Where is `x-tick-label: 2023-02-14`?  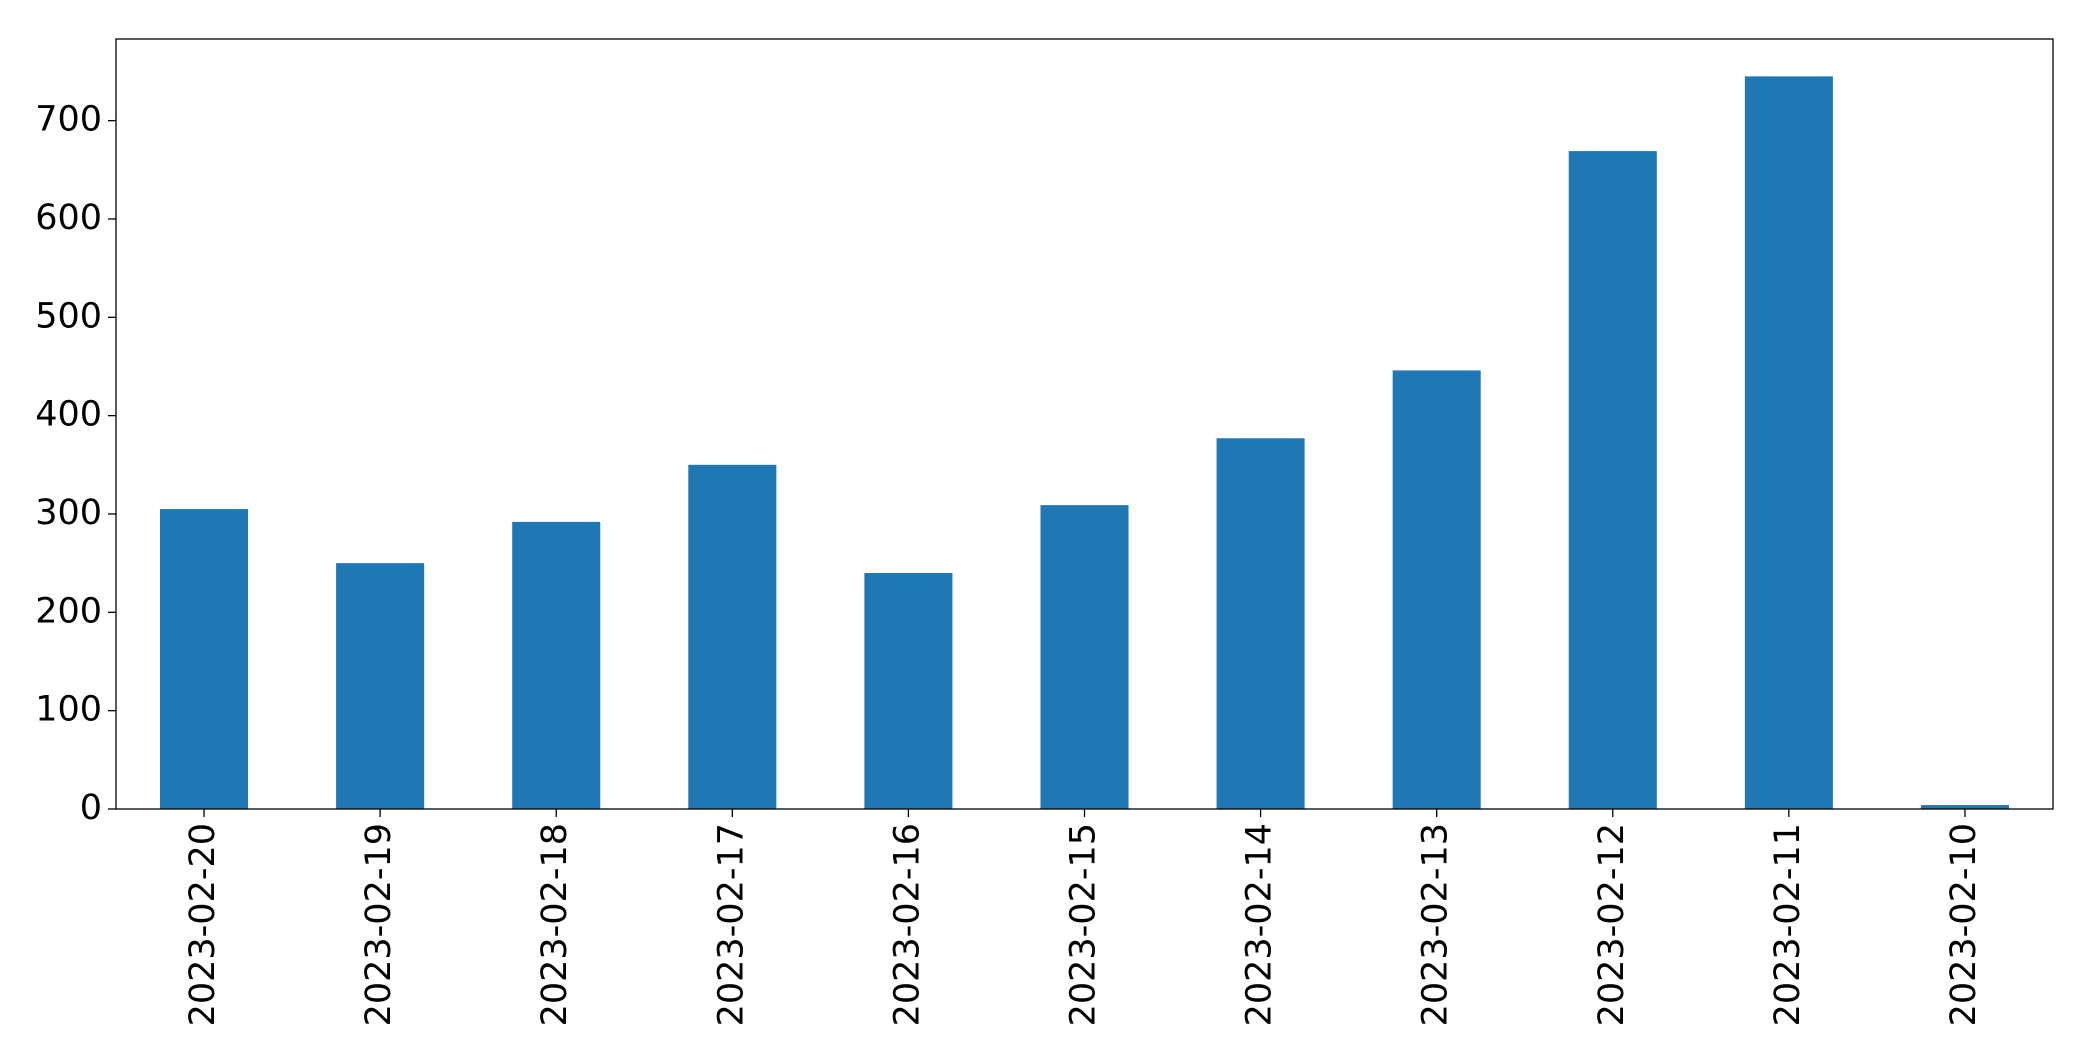
x-tick-label: 2023-02-14 is located at coordinates (1260, 924).